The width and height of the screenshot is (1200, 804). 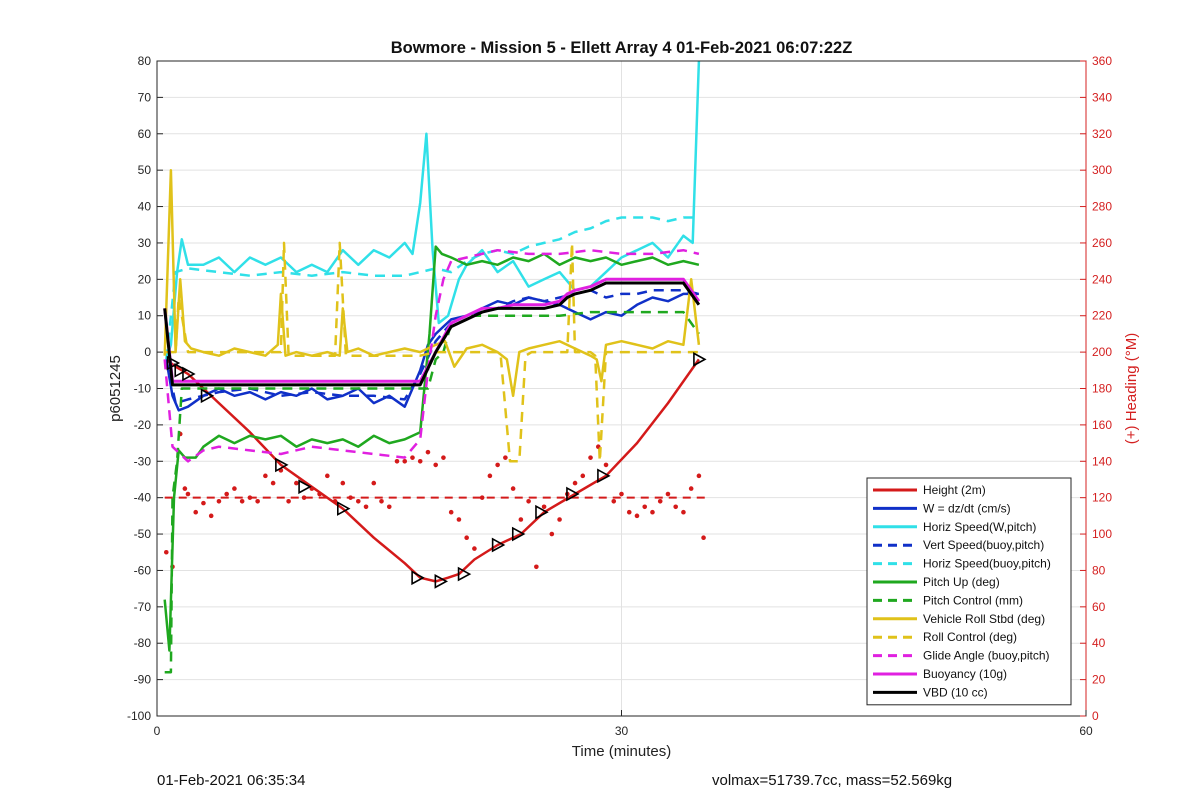 I want to click on y2-tick-label: 140, so click(x=1102, y=461).